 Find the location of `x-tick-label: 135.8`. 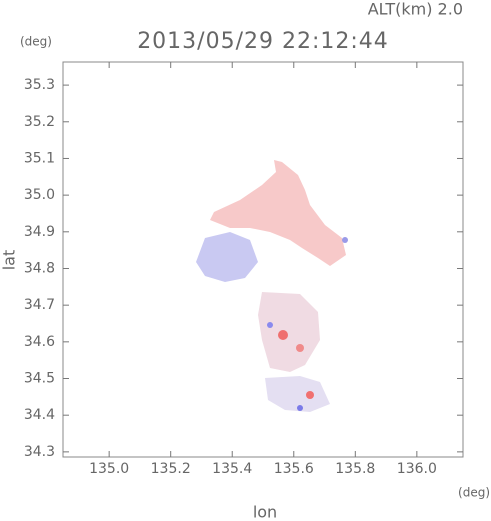

x-tick-label: 135.8 is located at coordinates (355, 469).